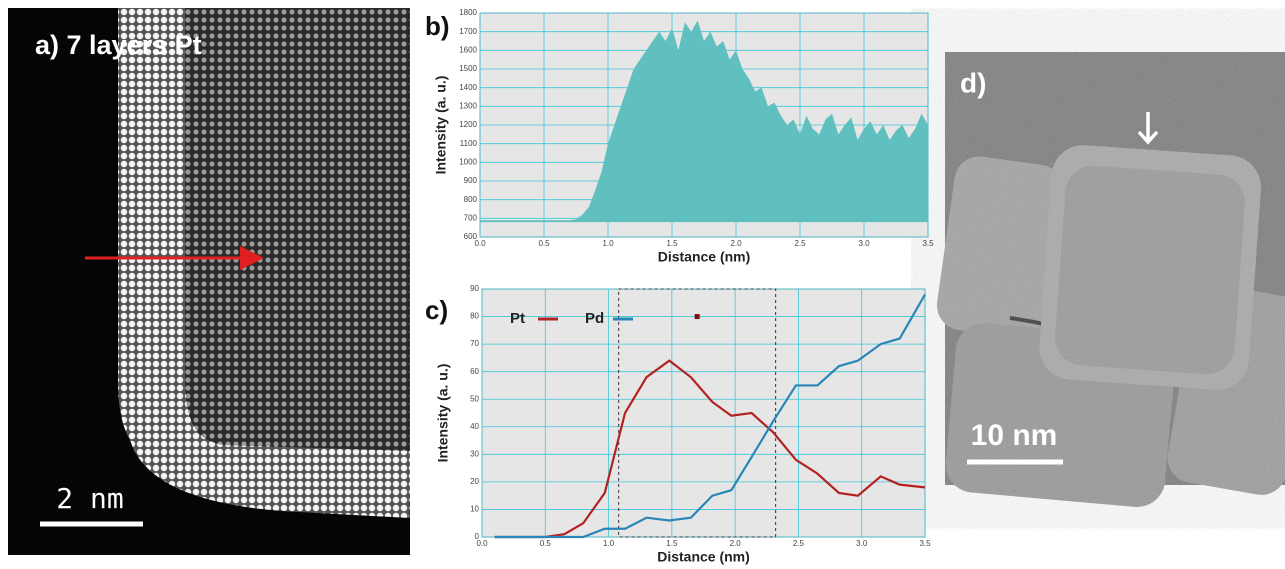 This screenshot has height=569, width=1285. What do you see at coordinates (469, 143) in the screenshot?
I see `y-tick-label: 1100` at bounding box center [469, 143].